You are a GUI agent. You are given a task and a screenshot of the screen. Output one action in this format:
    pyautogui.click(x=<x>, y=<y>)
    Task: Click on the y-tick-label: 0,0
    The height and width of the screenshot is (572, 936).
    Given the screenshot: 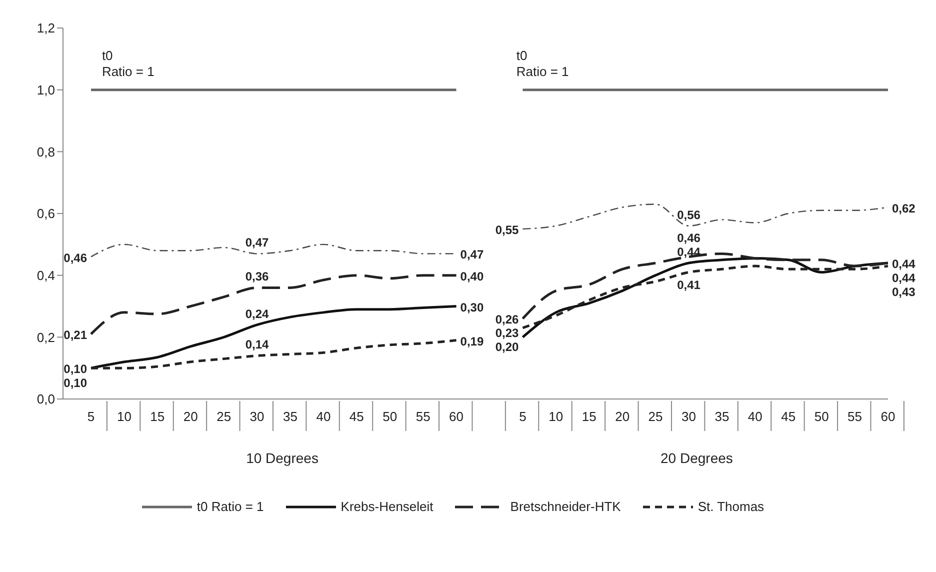 What is the action you would take?
    pyautogui.click(x=45, y=399)
    